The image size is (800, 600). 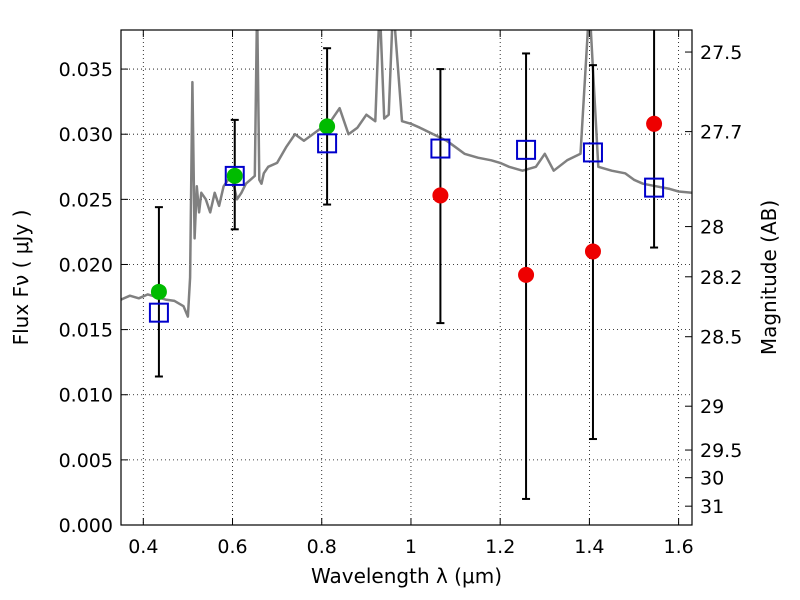 I want to click on y2-axis-title: Magnitude (AB), so click(x=769, y=277).